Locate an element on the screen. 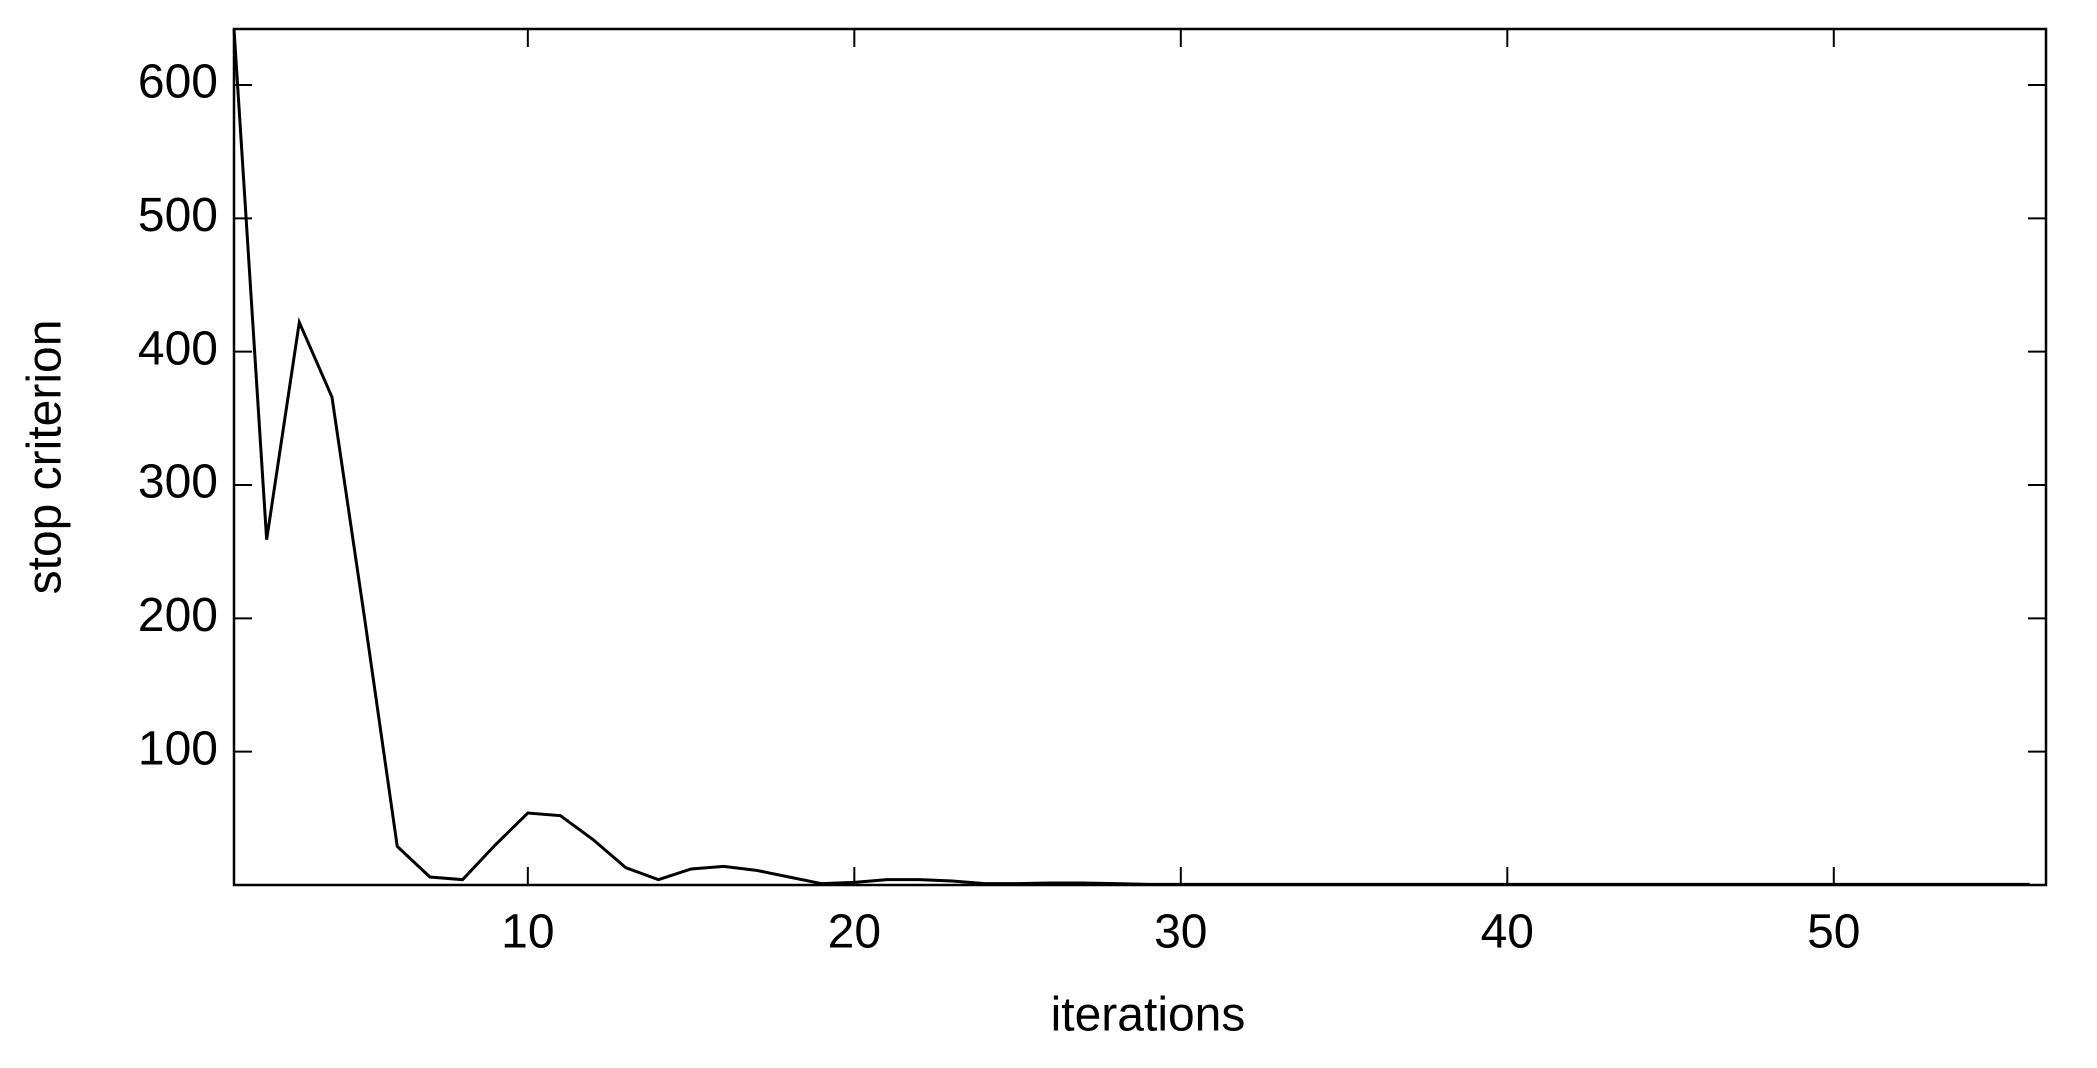 This screenshot has width=2097, height=1068. y-tick-label: 400 is located at coordinates (178, 348).